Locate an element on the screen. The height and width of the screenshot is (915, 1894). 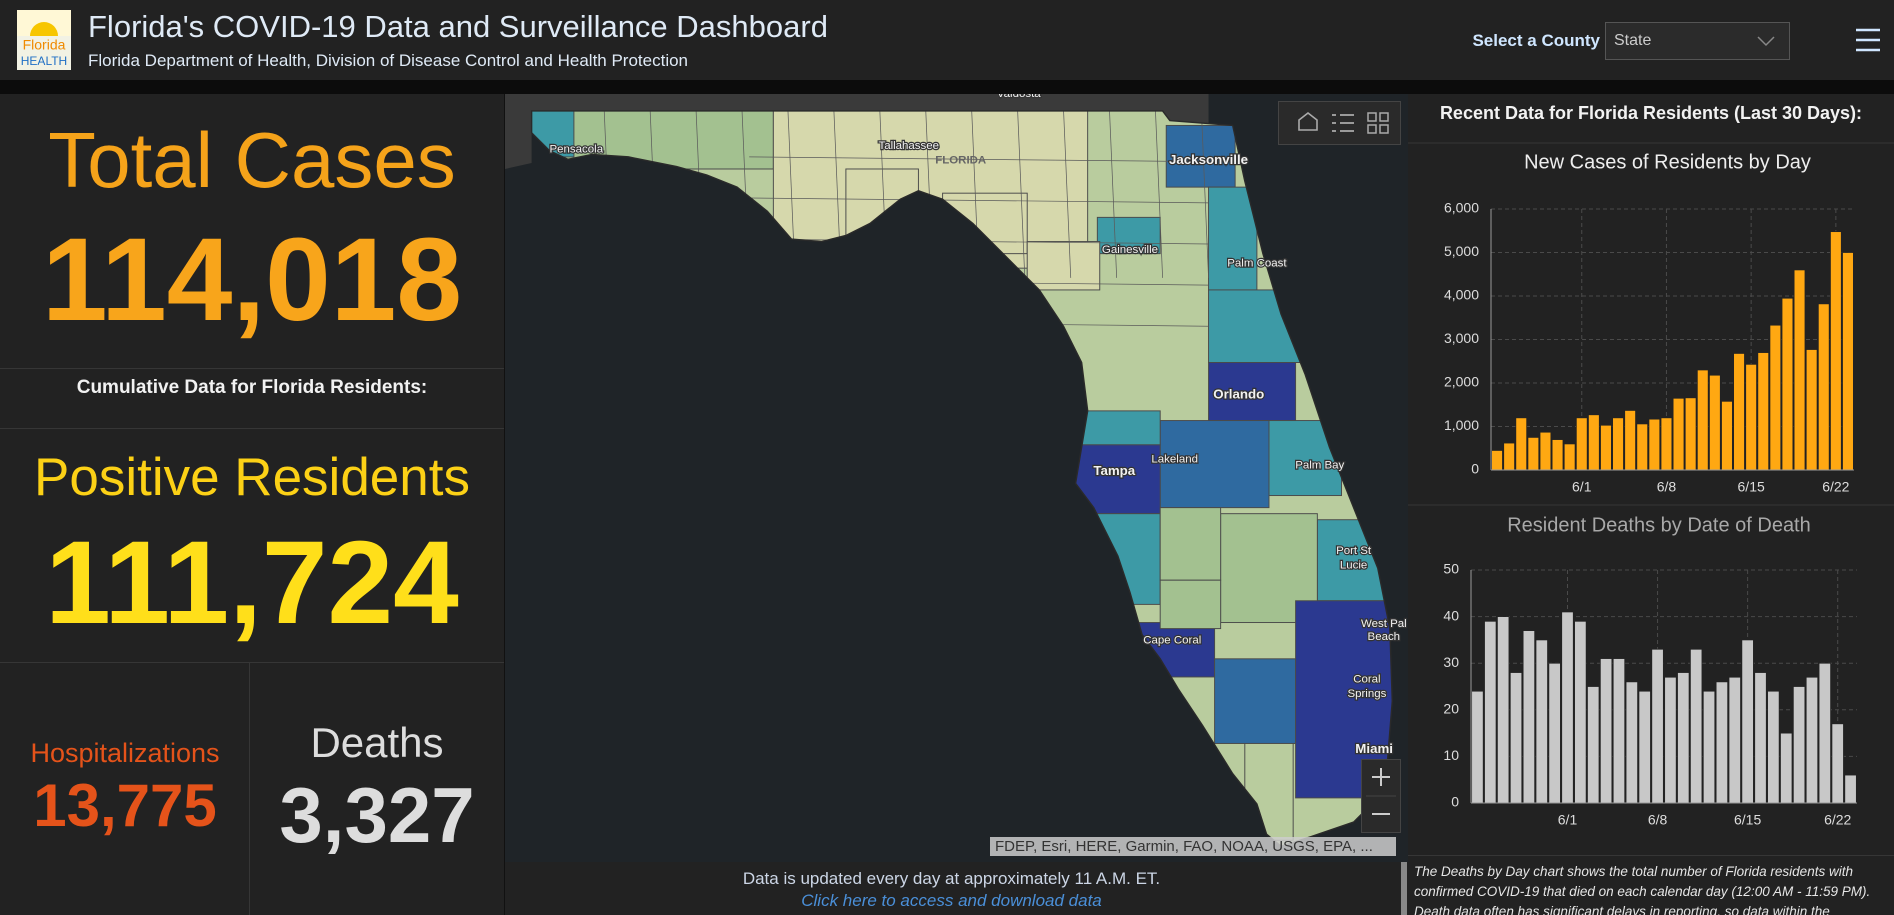
download-link: Click here to access and download data is located at coordinates (951, 900).